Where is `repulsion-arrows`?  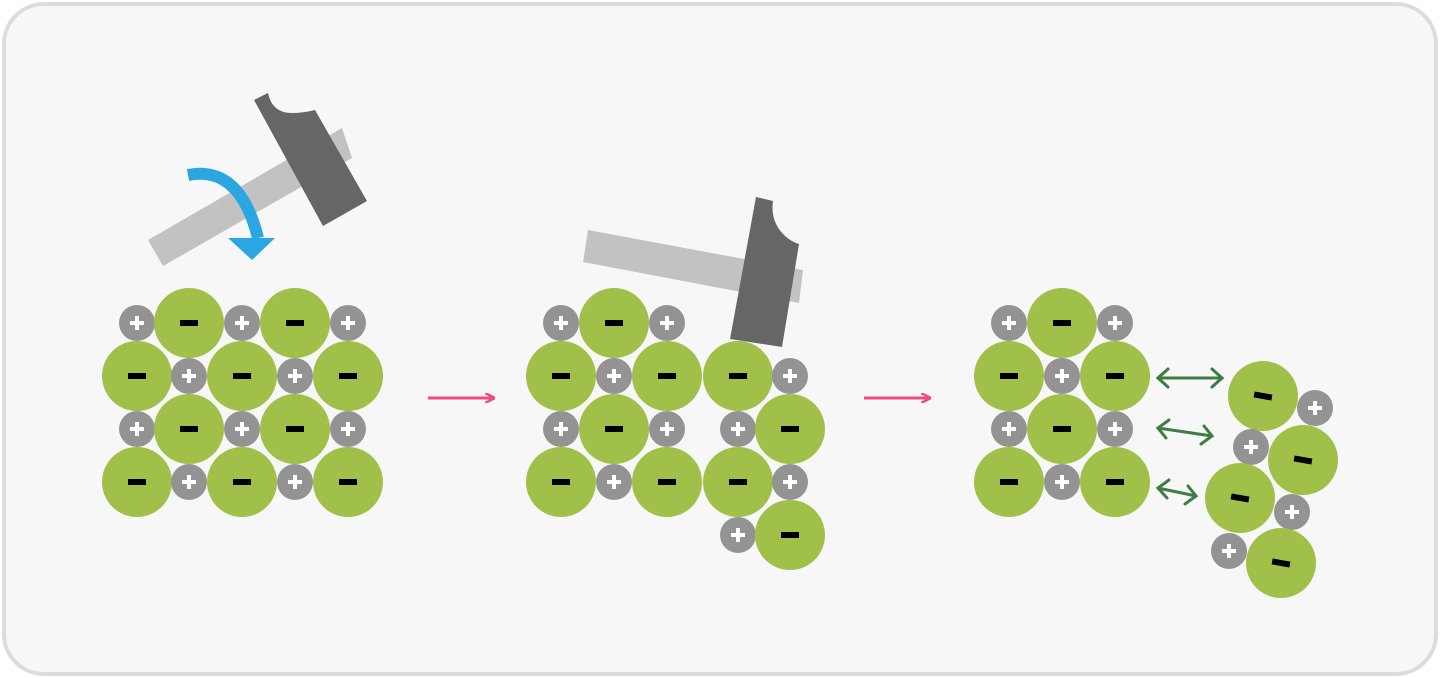
repulsion-arrows is located at coordinates (1190, 436).